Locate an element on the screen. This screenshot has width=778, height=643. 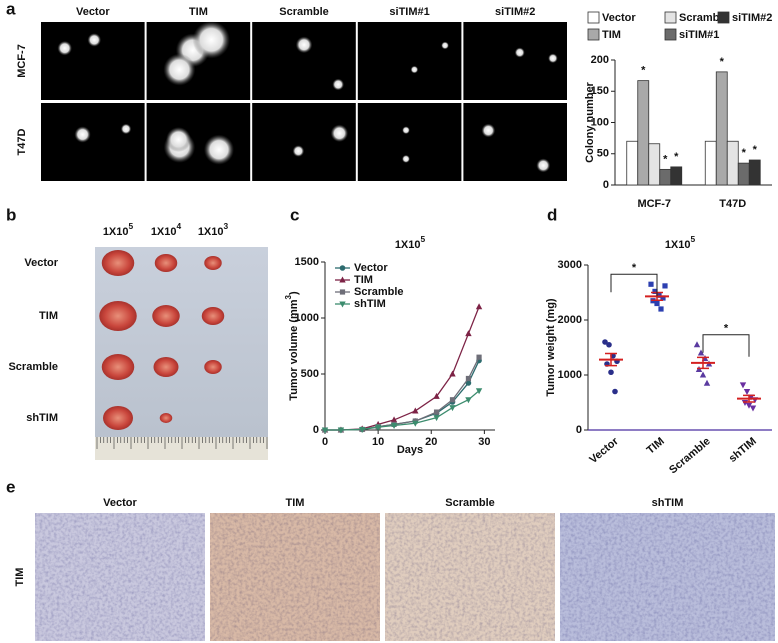
row-label: TIM is located at coordinates (20, 577).